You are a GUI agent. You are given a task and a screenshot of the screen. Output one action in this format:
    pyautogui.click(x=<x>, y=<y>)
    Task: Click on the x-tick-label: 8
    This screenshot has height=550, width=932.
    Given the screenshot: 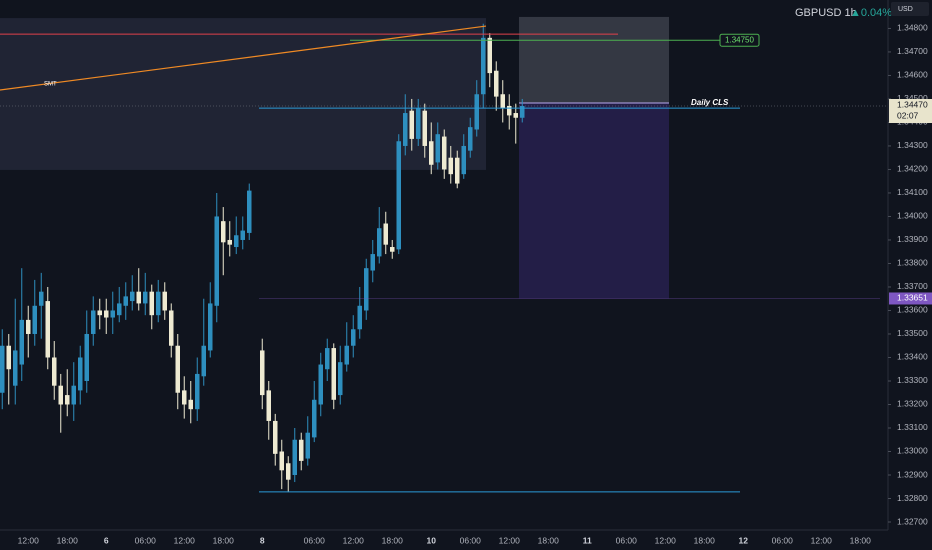 What is the action you would take?
    pyautogui.click(x=262, y=540)
    